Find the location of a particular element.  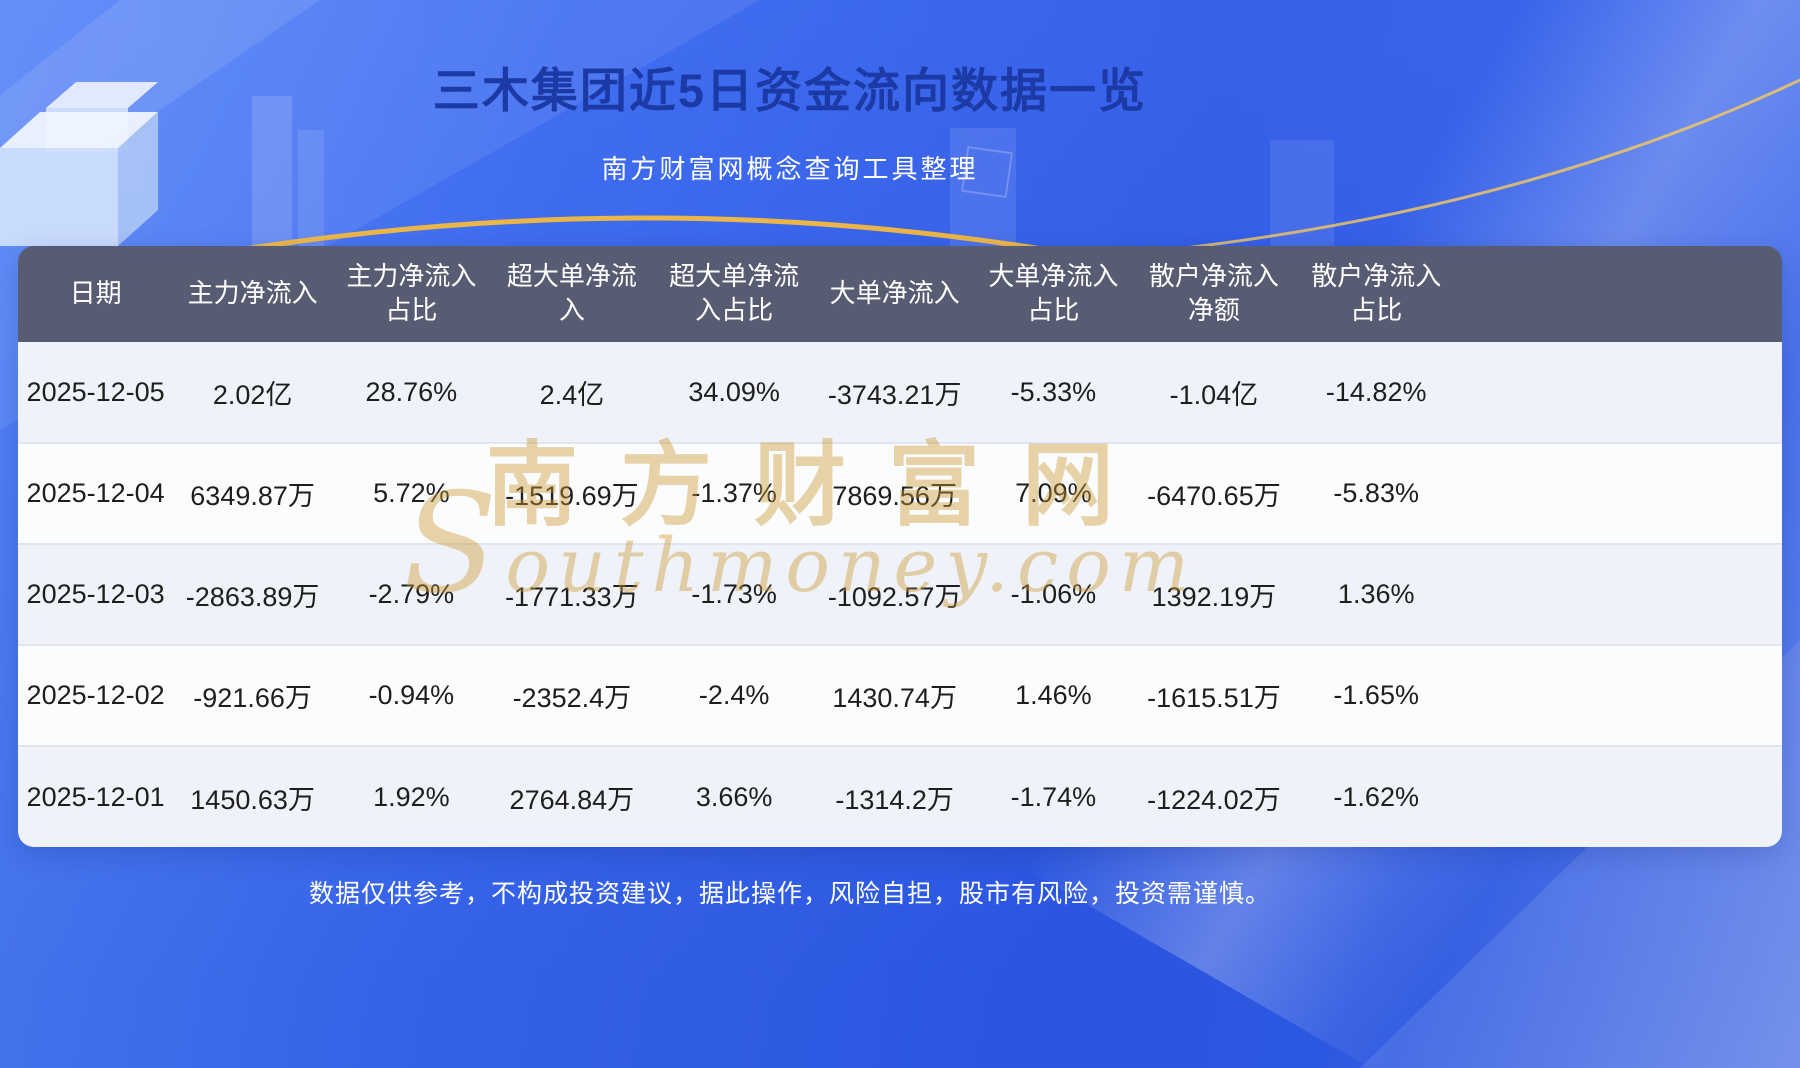

value-cell: -14.82% is located at coordinates (1376, 392).